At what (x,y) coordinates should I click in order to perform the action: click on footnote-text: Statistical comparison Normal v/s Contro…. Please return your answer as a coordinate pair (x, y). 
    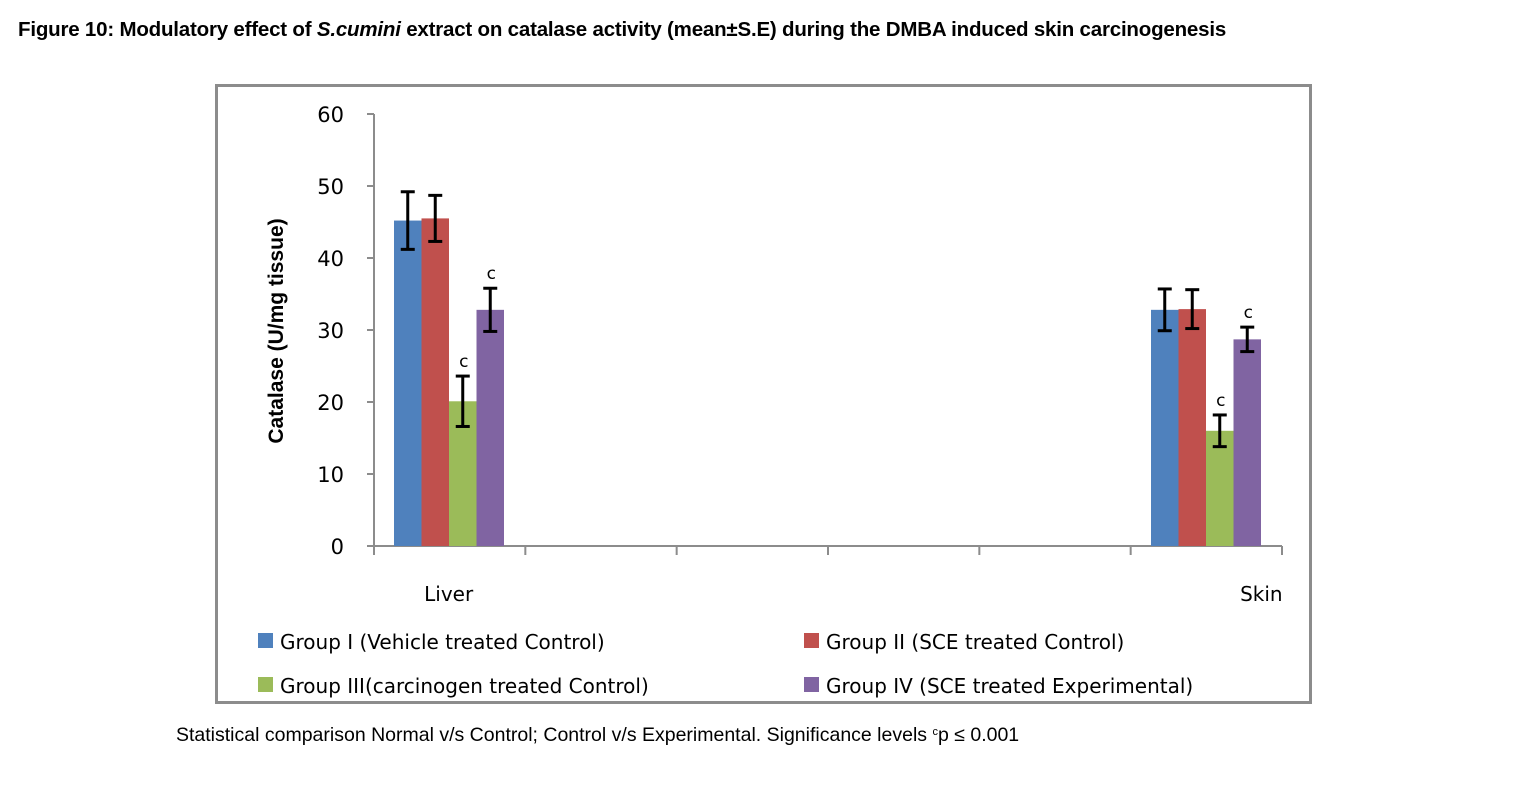
    Looking at the image, I should click on (554, 735).